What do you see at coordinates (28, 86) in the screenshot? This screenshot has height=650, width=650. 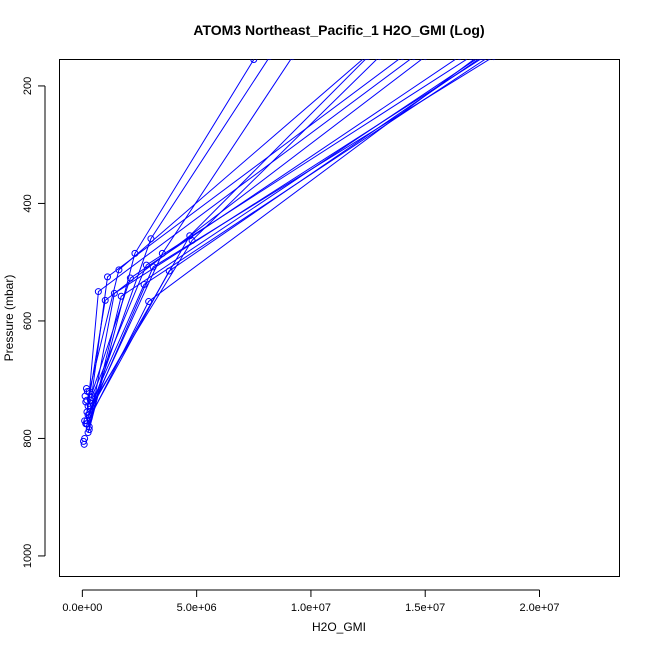 I see `y-tick-label: 200` at bounding box center [28, 86].